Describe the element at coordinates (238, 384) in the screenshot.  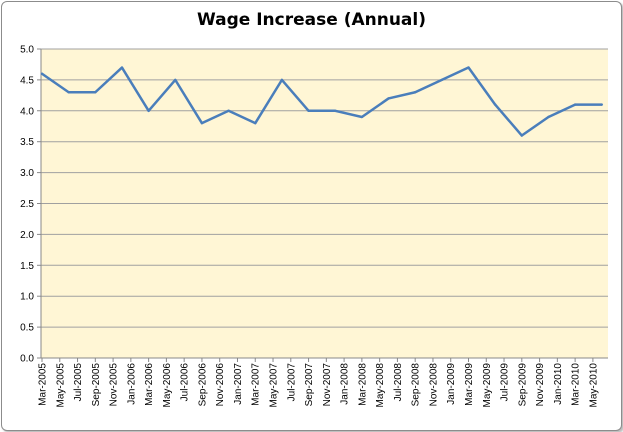
I see `x-tick-label: Jan-2007` at that location.